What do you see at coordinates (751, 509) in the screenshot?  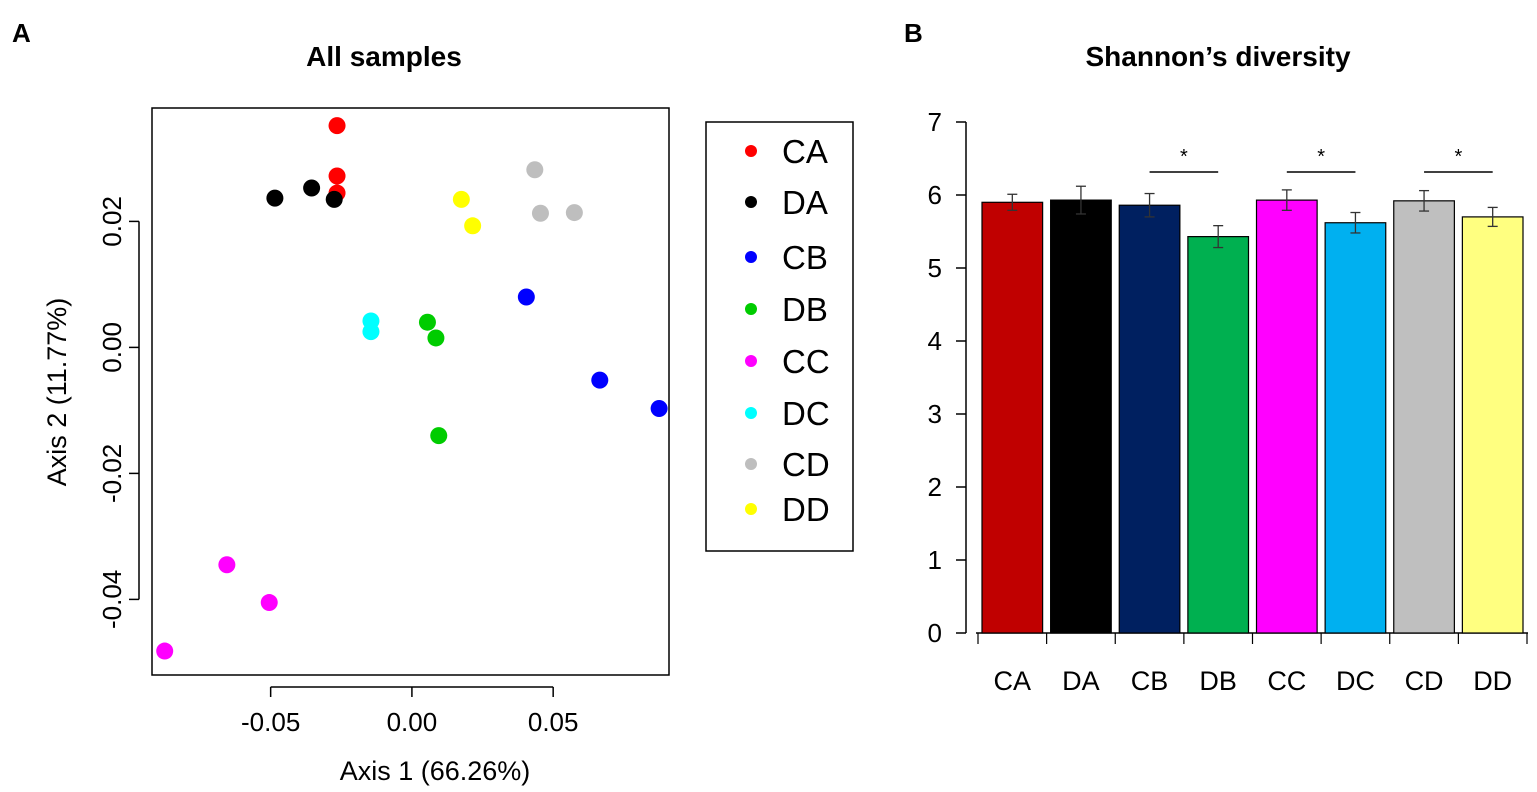 I see `legend-marker-dd` at bounding box center [751, 509].